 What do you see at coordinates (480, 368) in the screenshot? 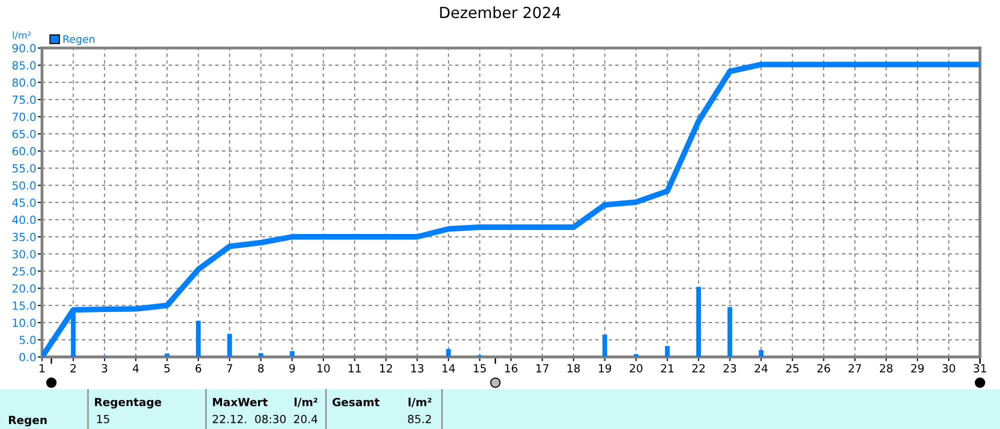
I see `x-tick-label: 15` at bounding box center [480, 368].